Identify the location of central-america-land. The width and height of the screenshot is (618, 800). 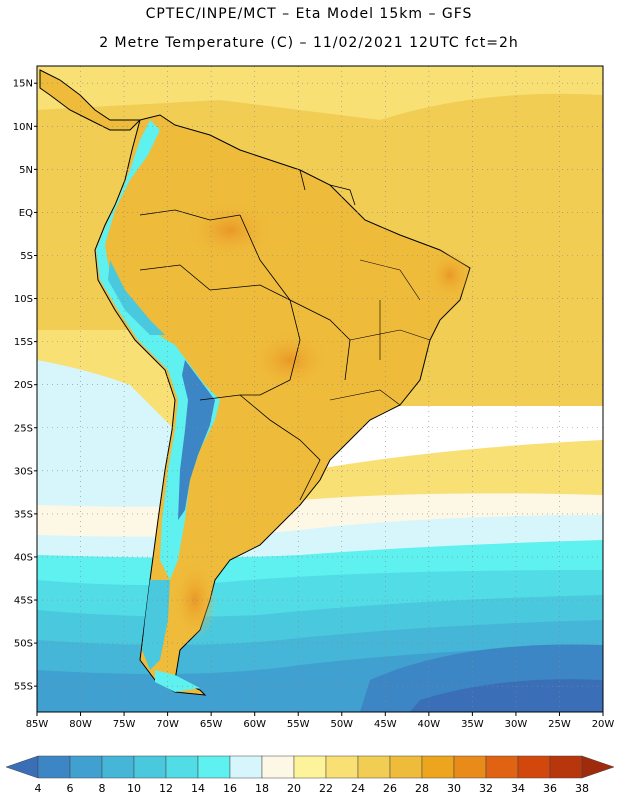
(90, 100).